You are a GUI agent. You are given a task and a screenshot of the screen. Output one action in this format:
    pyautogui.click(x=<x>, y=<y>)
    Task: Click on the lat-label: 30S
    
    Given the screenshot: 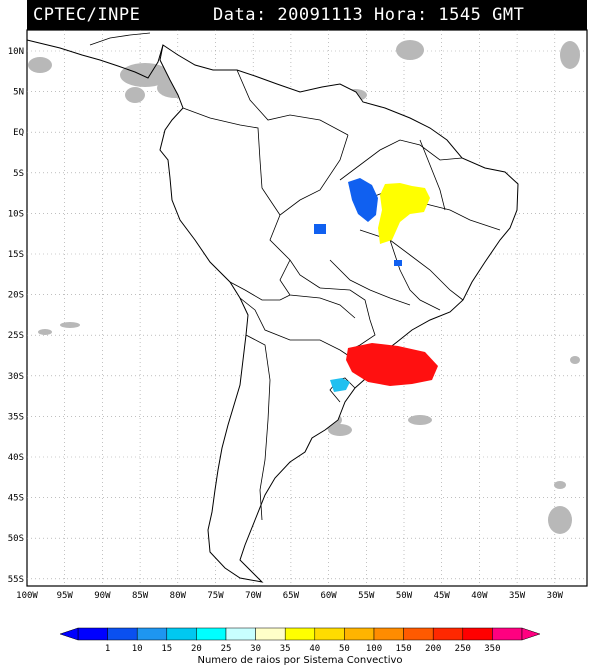 What is the action you would take?
    pyautogui.click(x=16, y=377)
    